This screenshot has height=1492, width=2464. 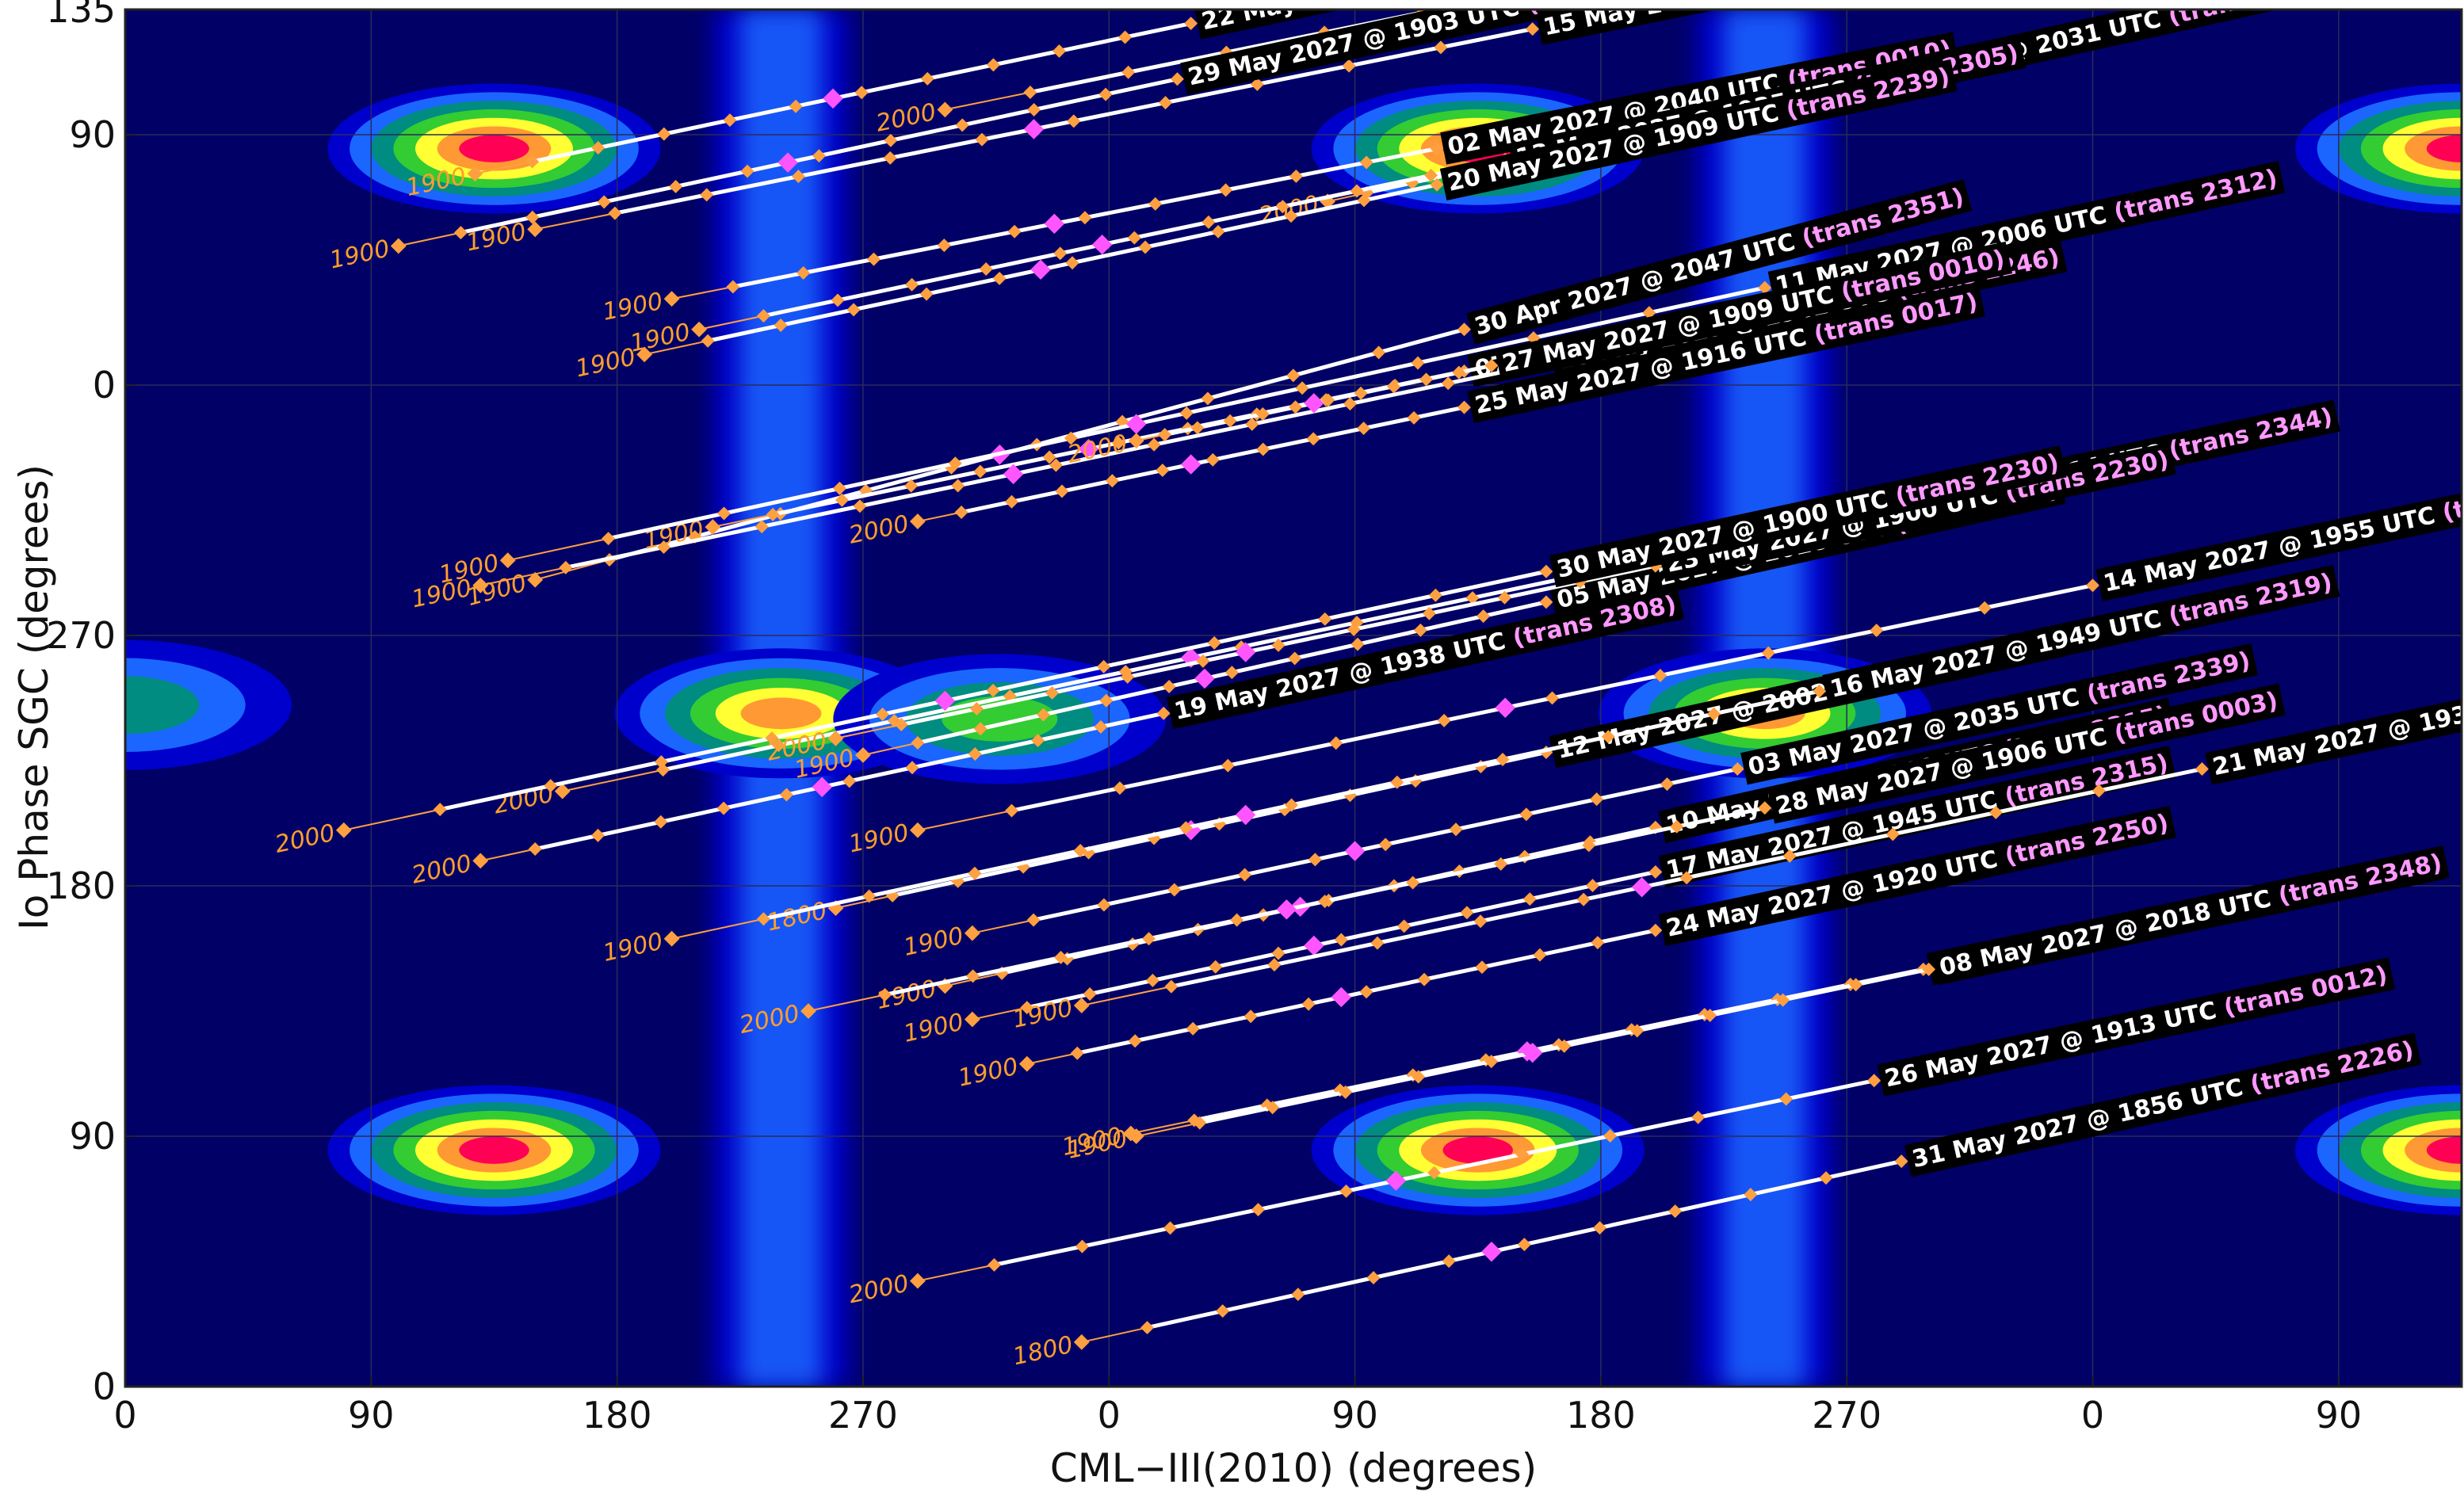 What do you see at coordinates (1293, 1468) in the screenshot?
I see `x-axis-title: CML−III(2010) (degrees)` at bounding box center [1293, 1468].